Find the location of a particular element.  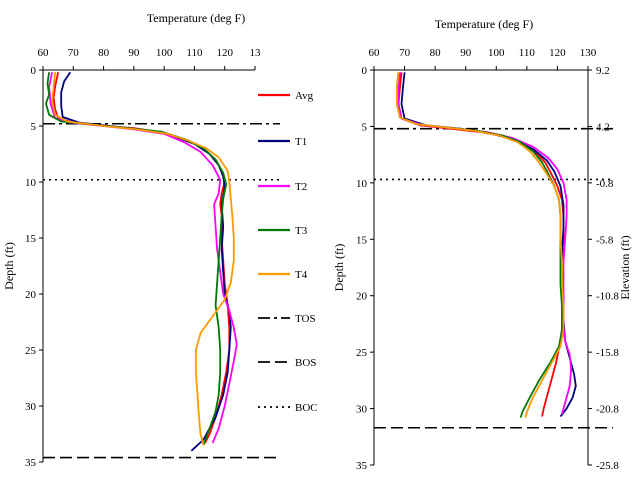

y2-tick-label: 4.2 is located at coordinates (603, 127).